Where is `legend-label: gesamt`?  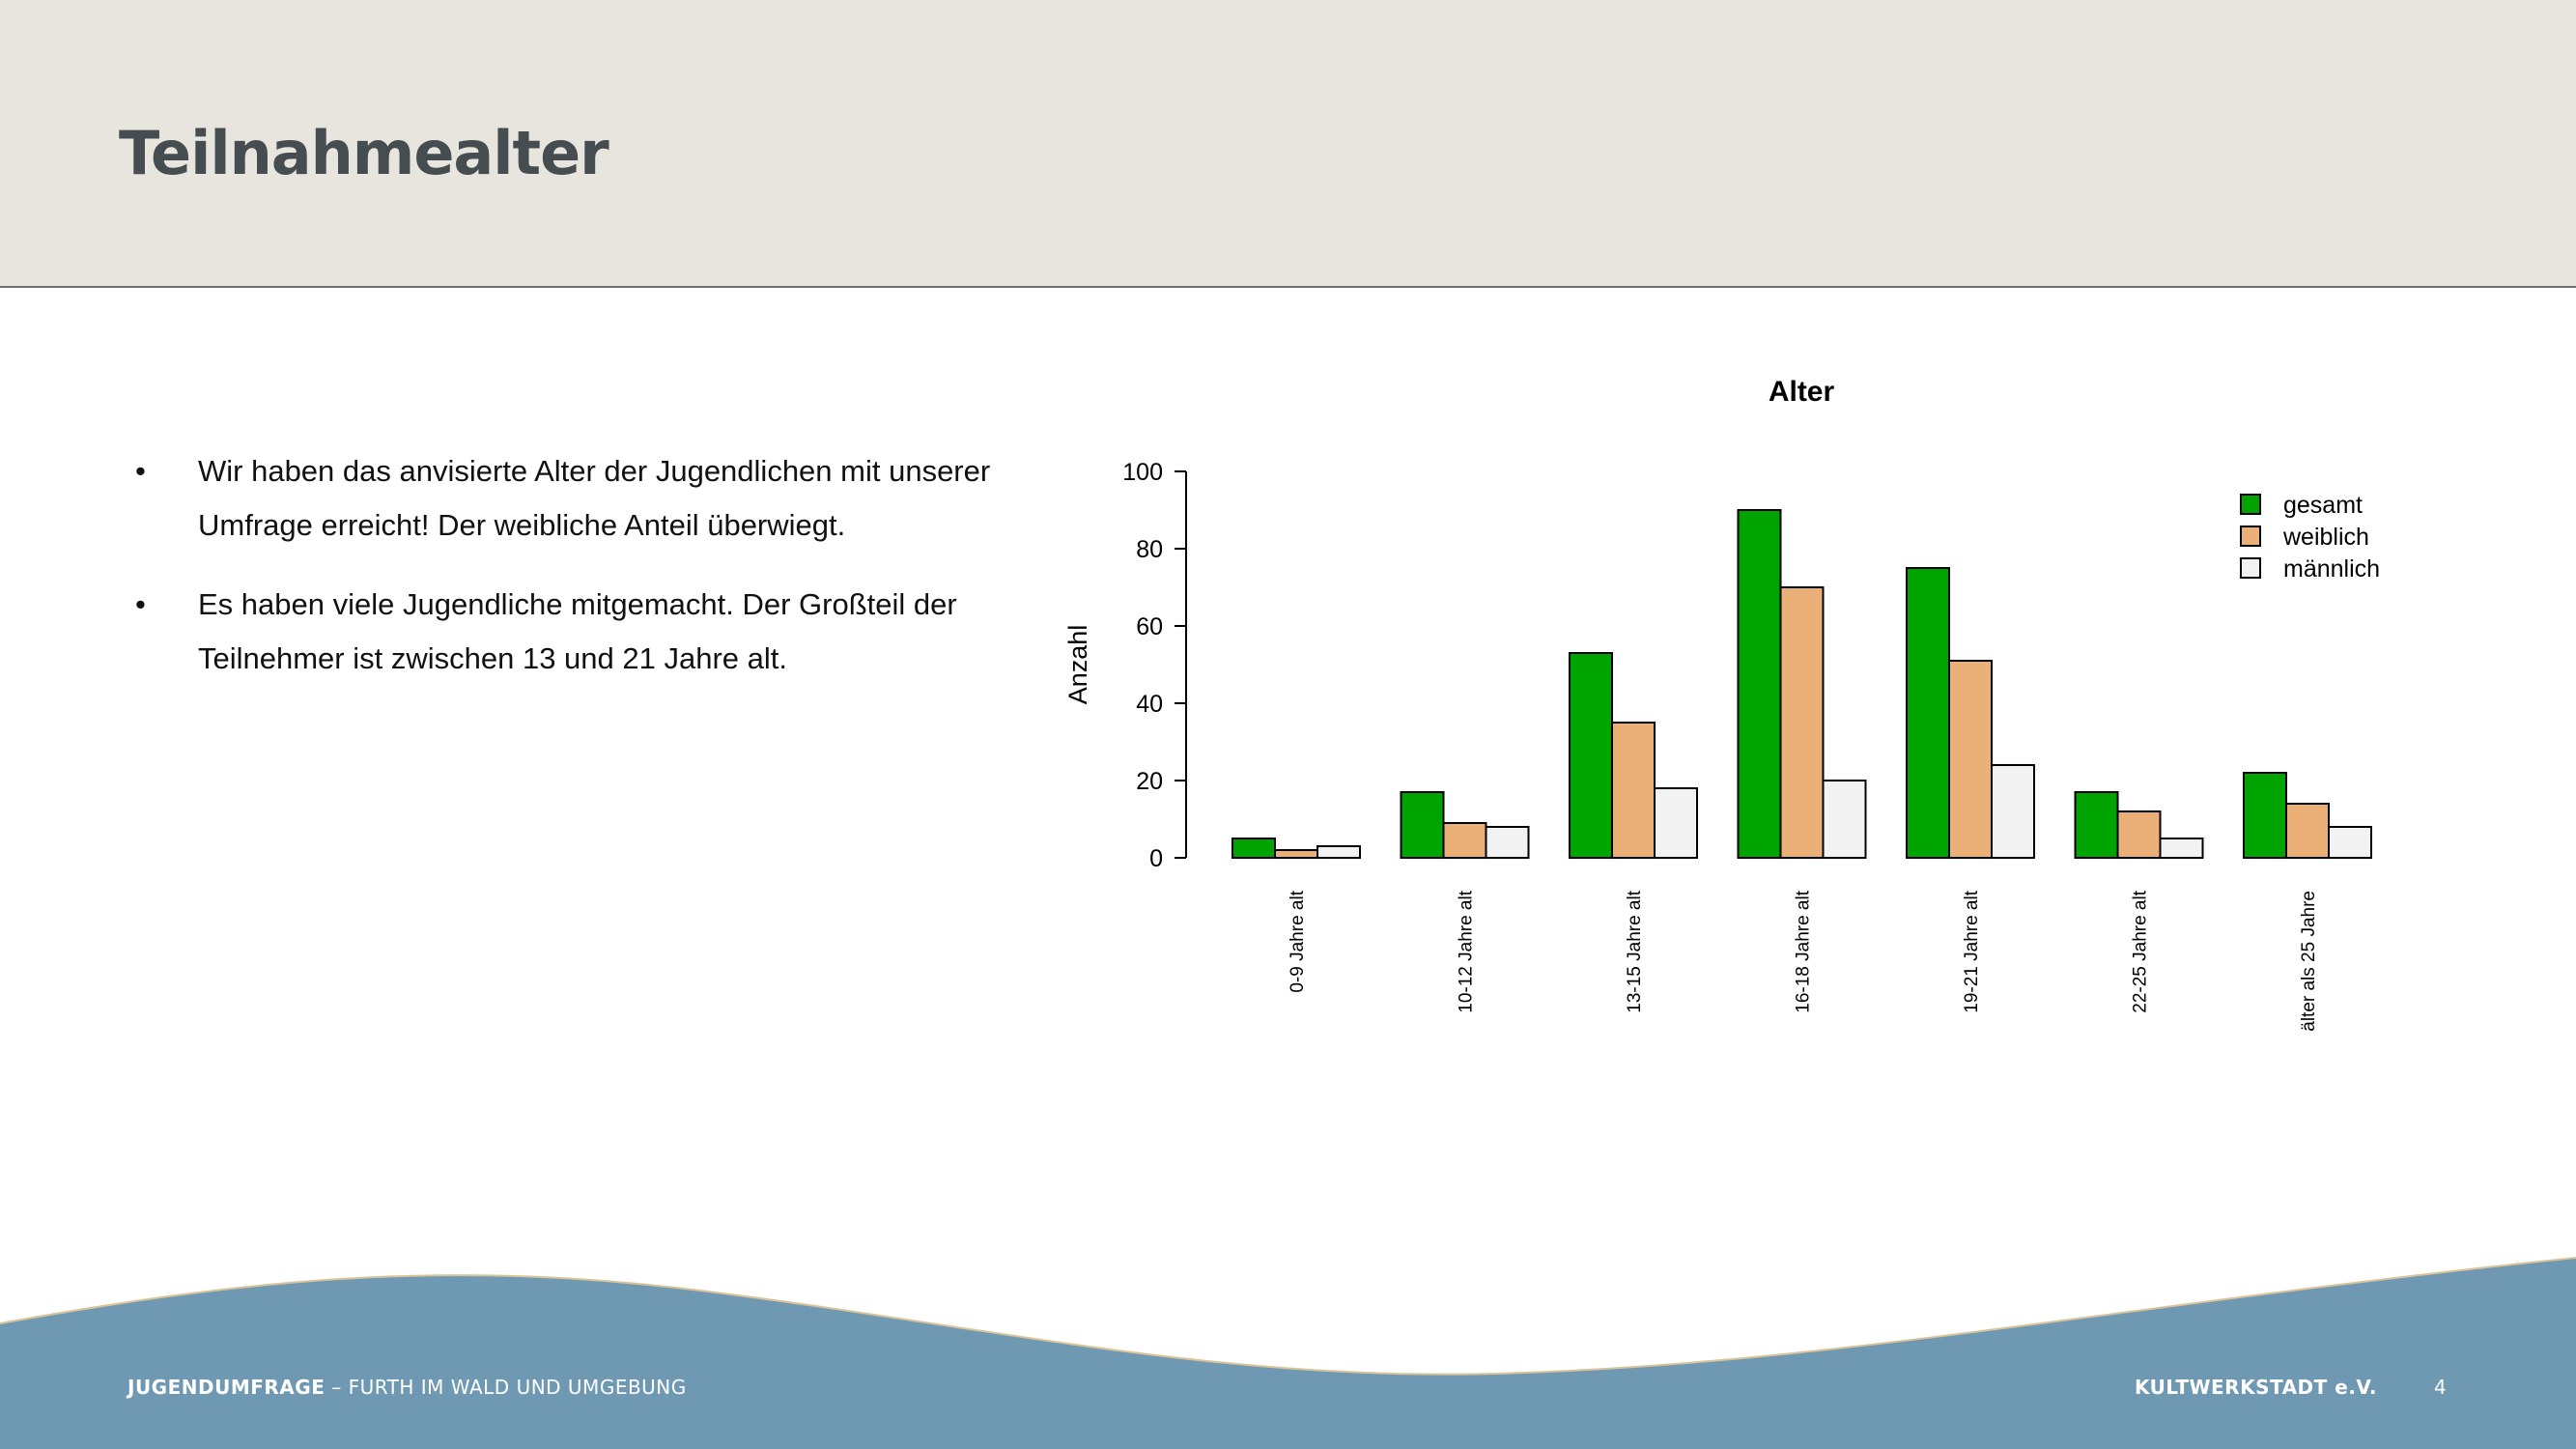 legend-label: gesamt is located at coordinates (2323, 505).